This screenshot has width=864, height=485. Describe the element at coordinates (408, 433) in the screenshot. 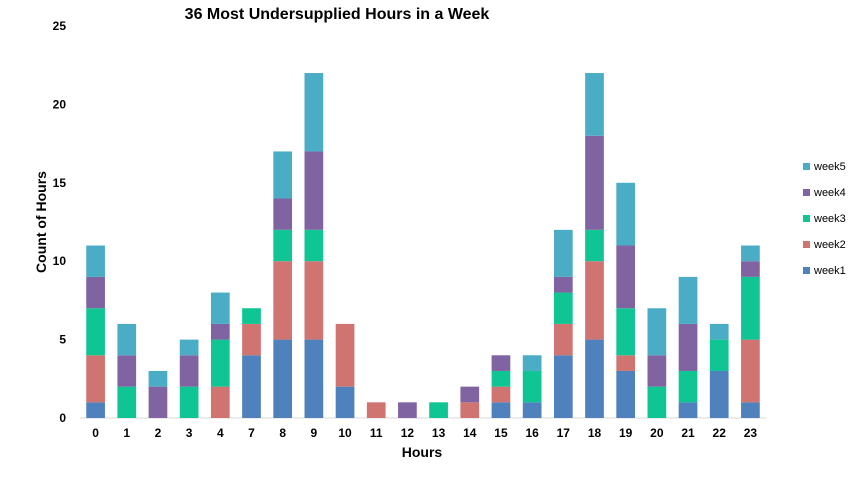

I see `x-tick-label: 12` at that location.